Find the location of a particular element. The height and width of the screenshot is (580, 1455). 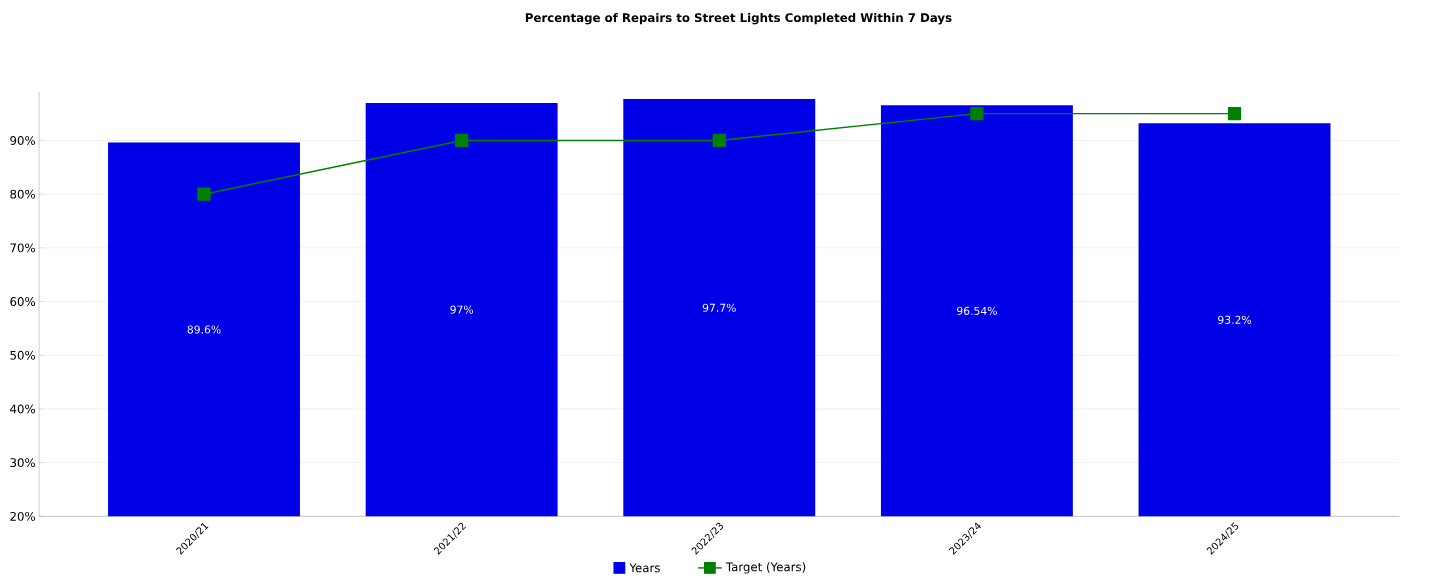

legend-label: Target (Years) is located at coordinates (765, 568).